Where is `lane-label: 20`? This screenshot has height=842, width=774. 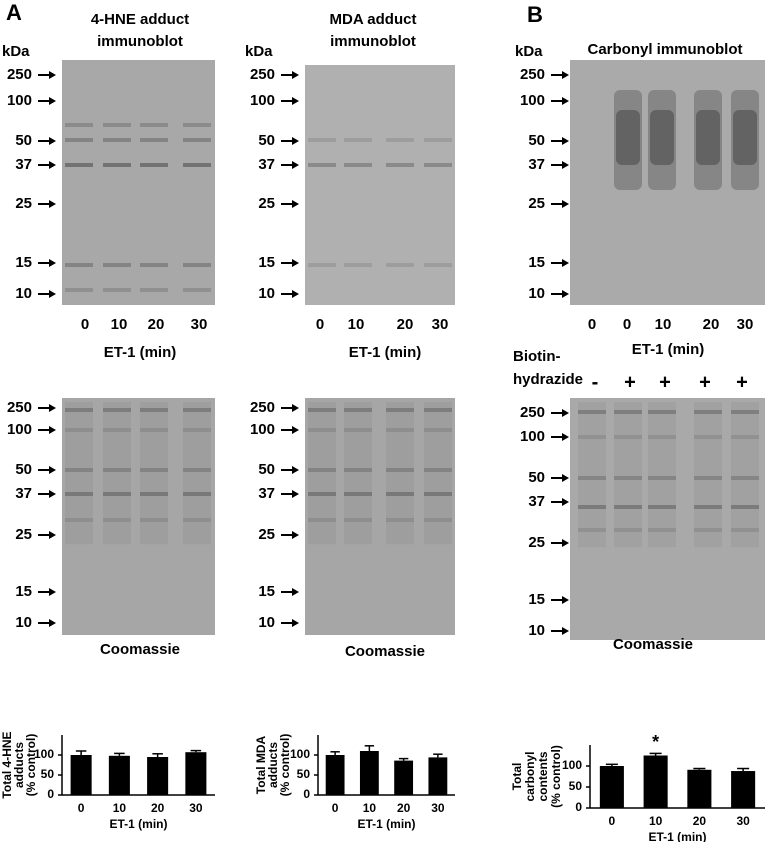 lane-label: 20 is located at coordinates (405, 324).